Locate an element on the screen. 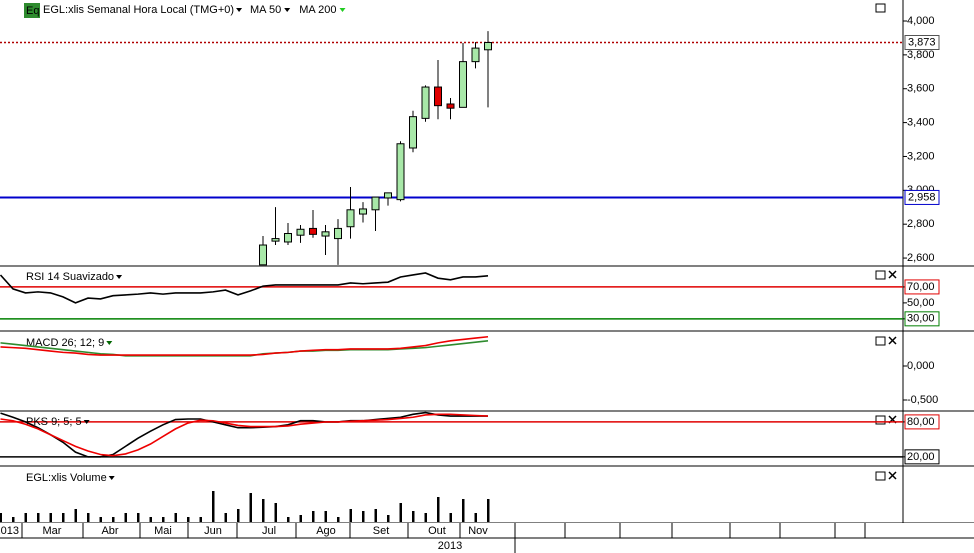 This screenshot has width=974, height=553. eq-icon is located at coordinates (32, 10).